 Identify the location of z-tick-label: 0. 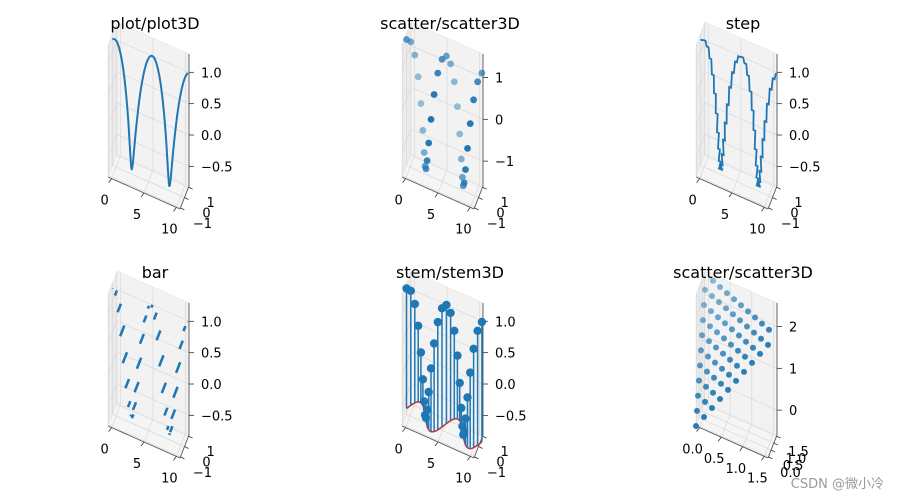
(499, 120).